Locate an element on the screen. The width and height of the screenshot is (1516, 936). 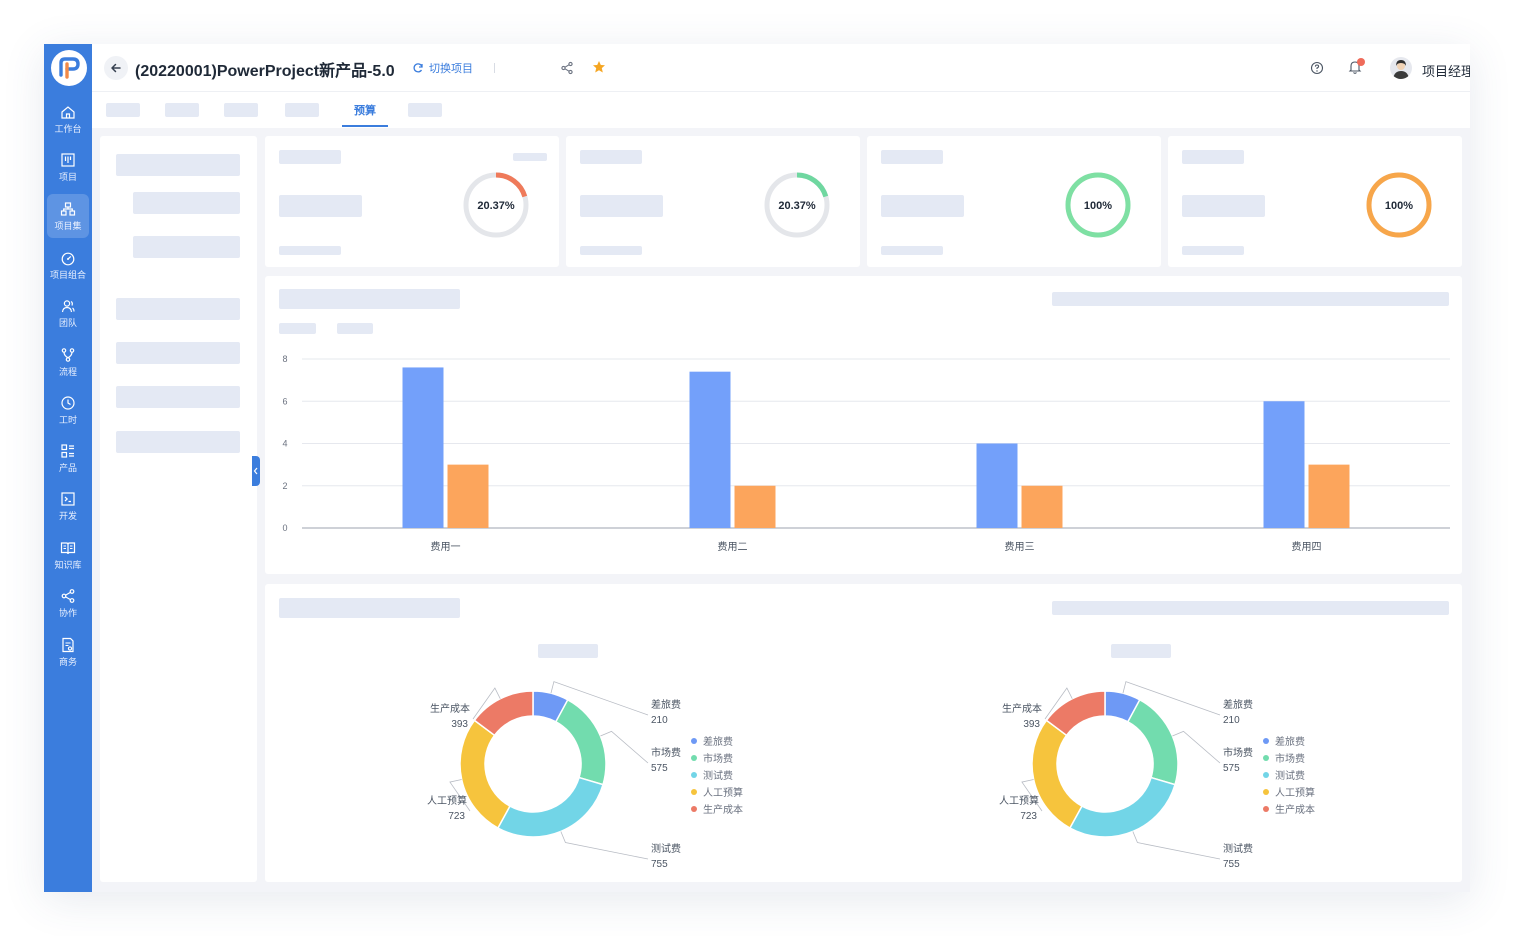
x-category-label: 费用三 is located at coordinates (1020, 546).